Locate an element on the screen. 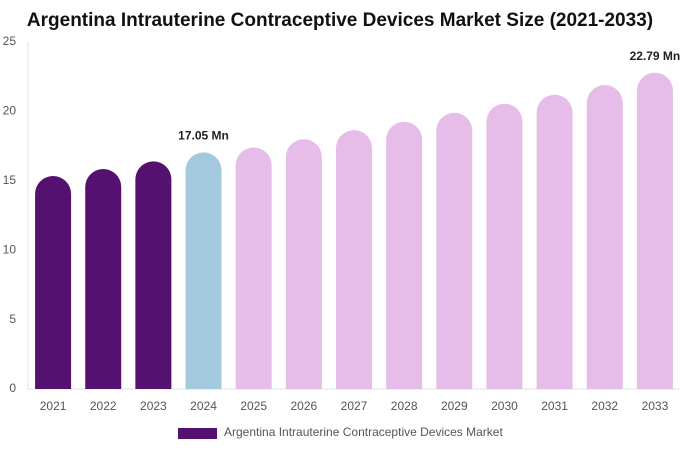 Image resolution: width=680 pixels, height=450 pixels. x-tick-label: 2022 is located at coordinates (103, 406).